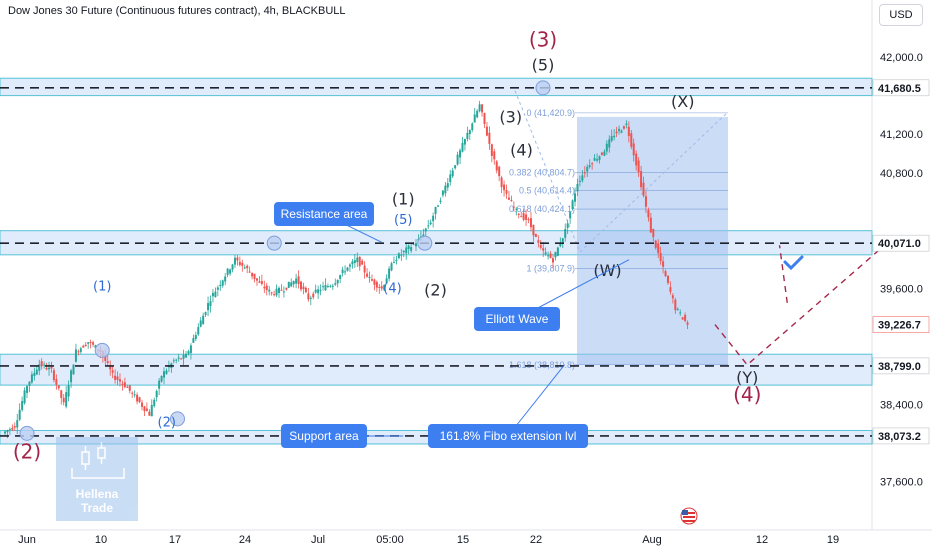  I want to click on x-tick-5: 05:00, so click(390, 540).